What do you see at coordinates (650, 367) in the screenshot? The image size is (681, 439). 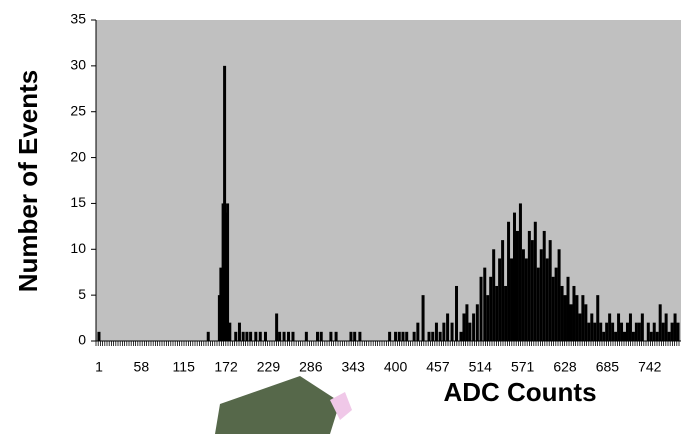 I see `x-tick-label: 742` at bounding box center [650, 367].